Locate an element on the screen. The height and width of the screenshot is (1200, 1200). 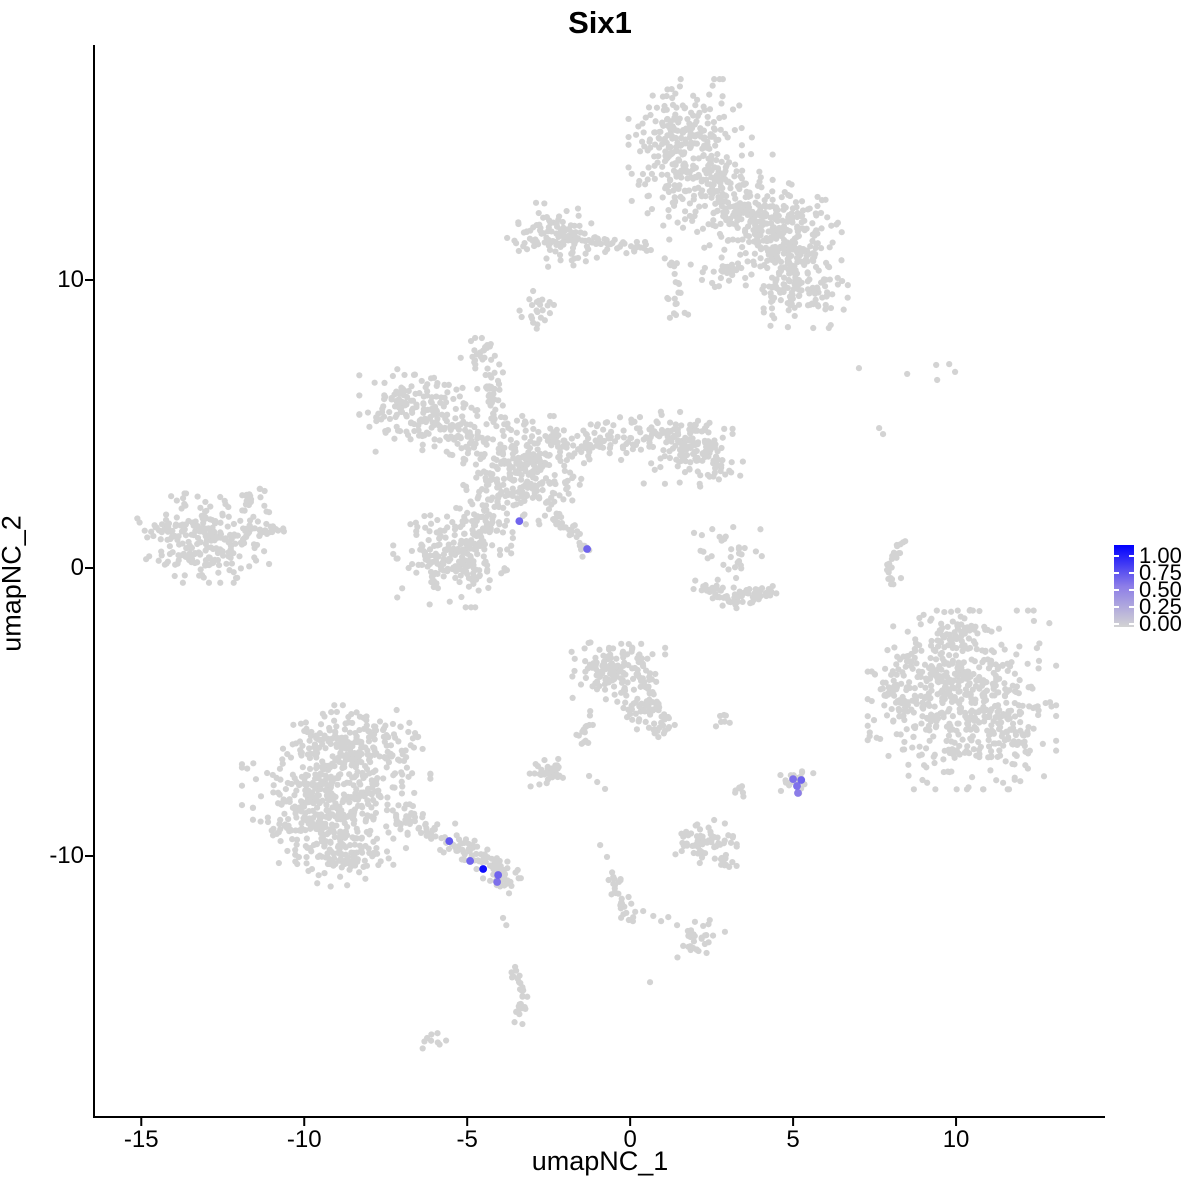
y-tick-label: 0 is located at coordinates (77, 568).